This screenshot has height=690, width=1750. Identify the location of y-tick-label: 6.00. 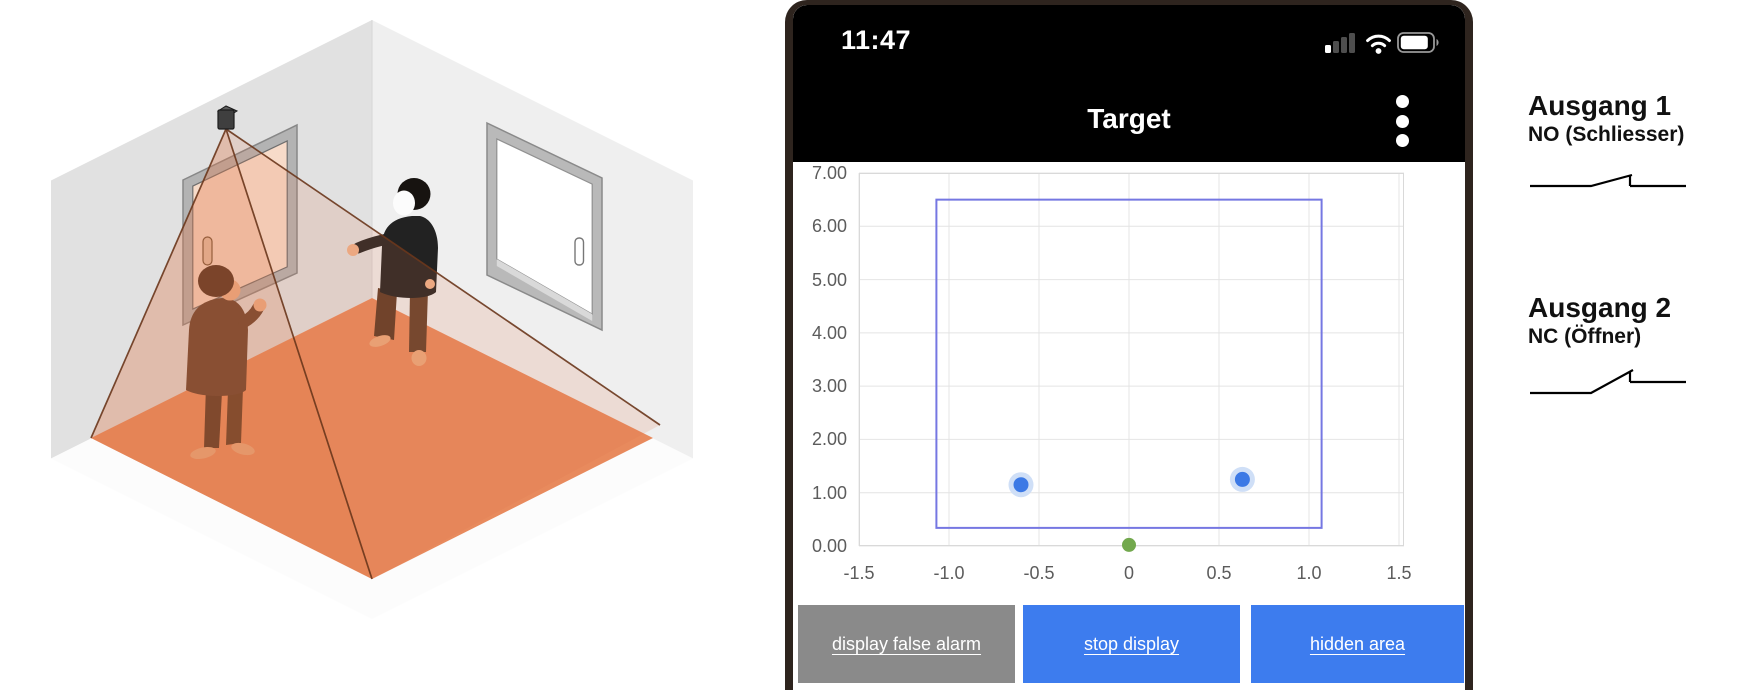
(829, 226).